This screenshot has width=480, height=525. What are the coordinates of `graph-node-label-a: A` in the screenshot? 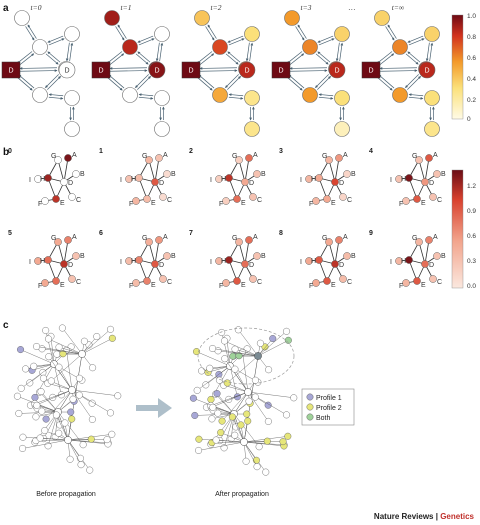 It's located at (435, 237).